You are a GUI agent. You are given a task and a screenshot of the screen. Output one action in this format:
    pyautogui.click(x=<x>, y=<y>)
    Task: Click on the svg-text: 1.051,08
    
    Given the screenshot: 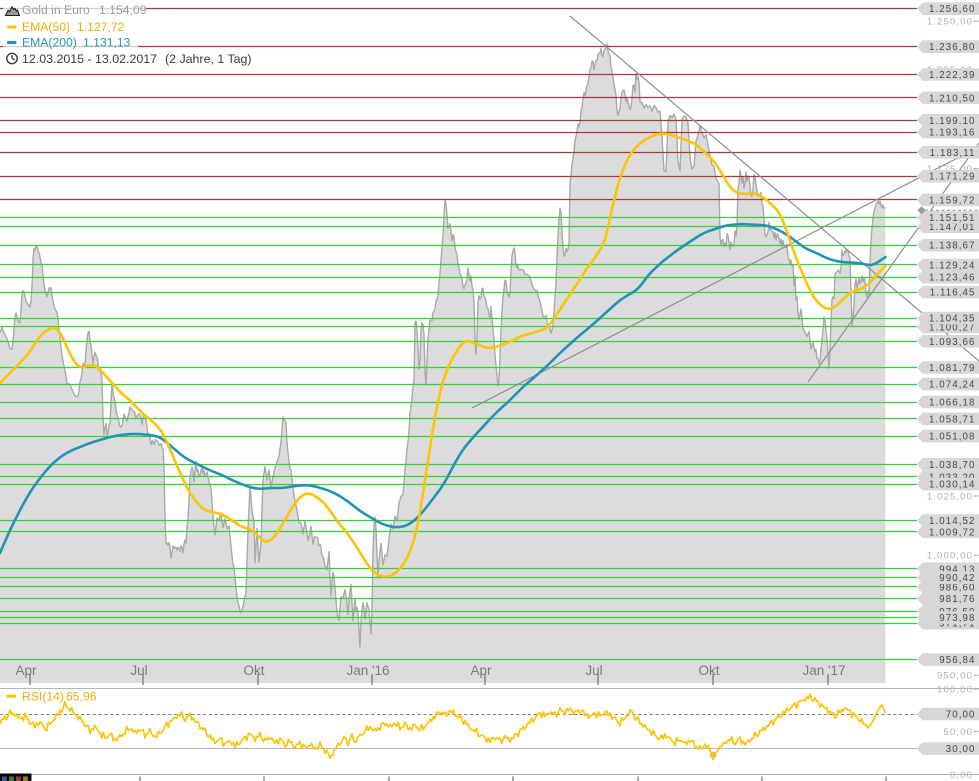 What is the action you would take?
    pyautogui.click(x=952, y=437)
    